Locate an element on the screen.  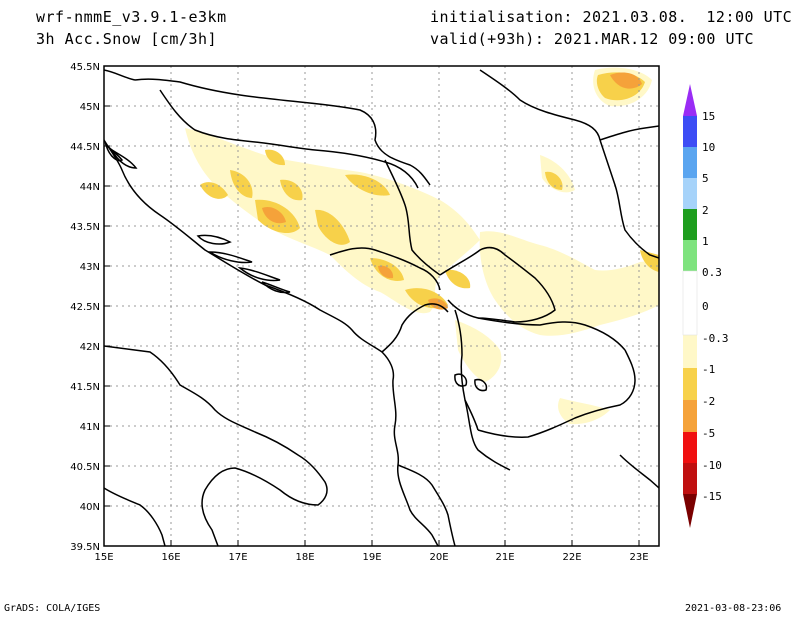
lat-label: 45N is located at coordinates (90, 107).